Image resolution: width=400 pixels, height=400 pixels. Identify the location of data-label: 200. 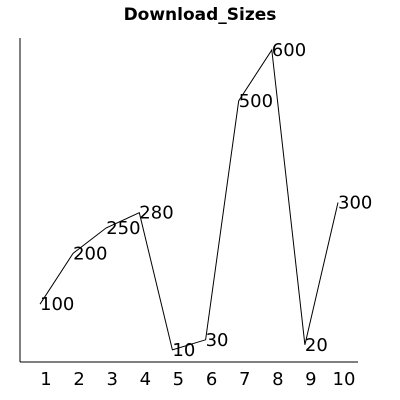
(90, 253).